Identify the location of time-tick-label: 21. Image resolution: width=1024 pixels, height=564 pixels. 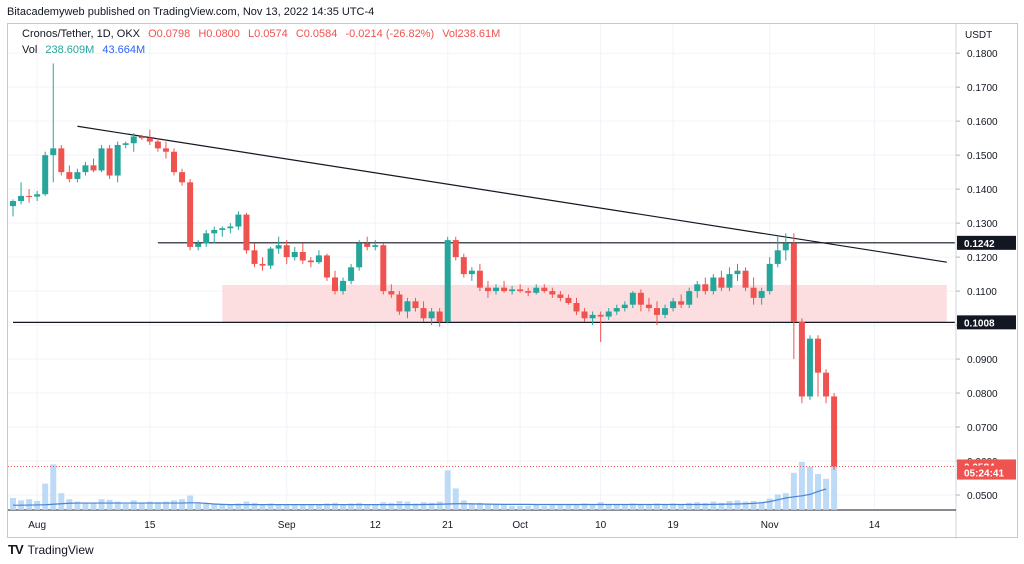
(448, 525).